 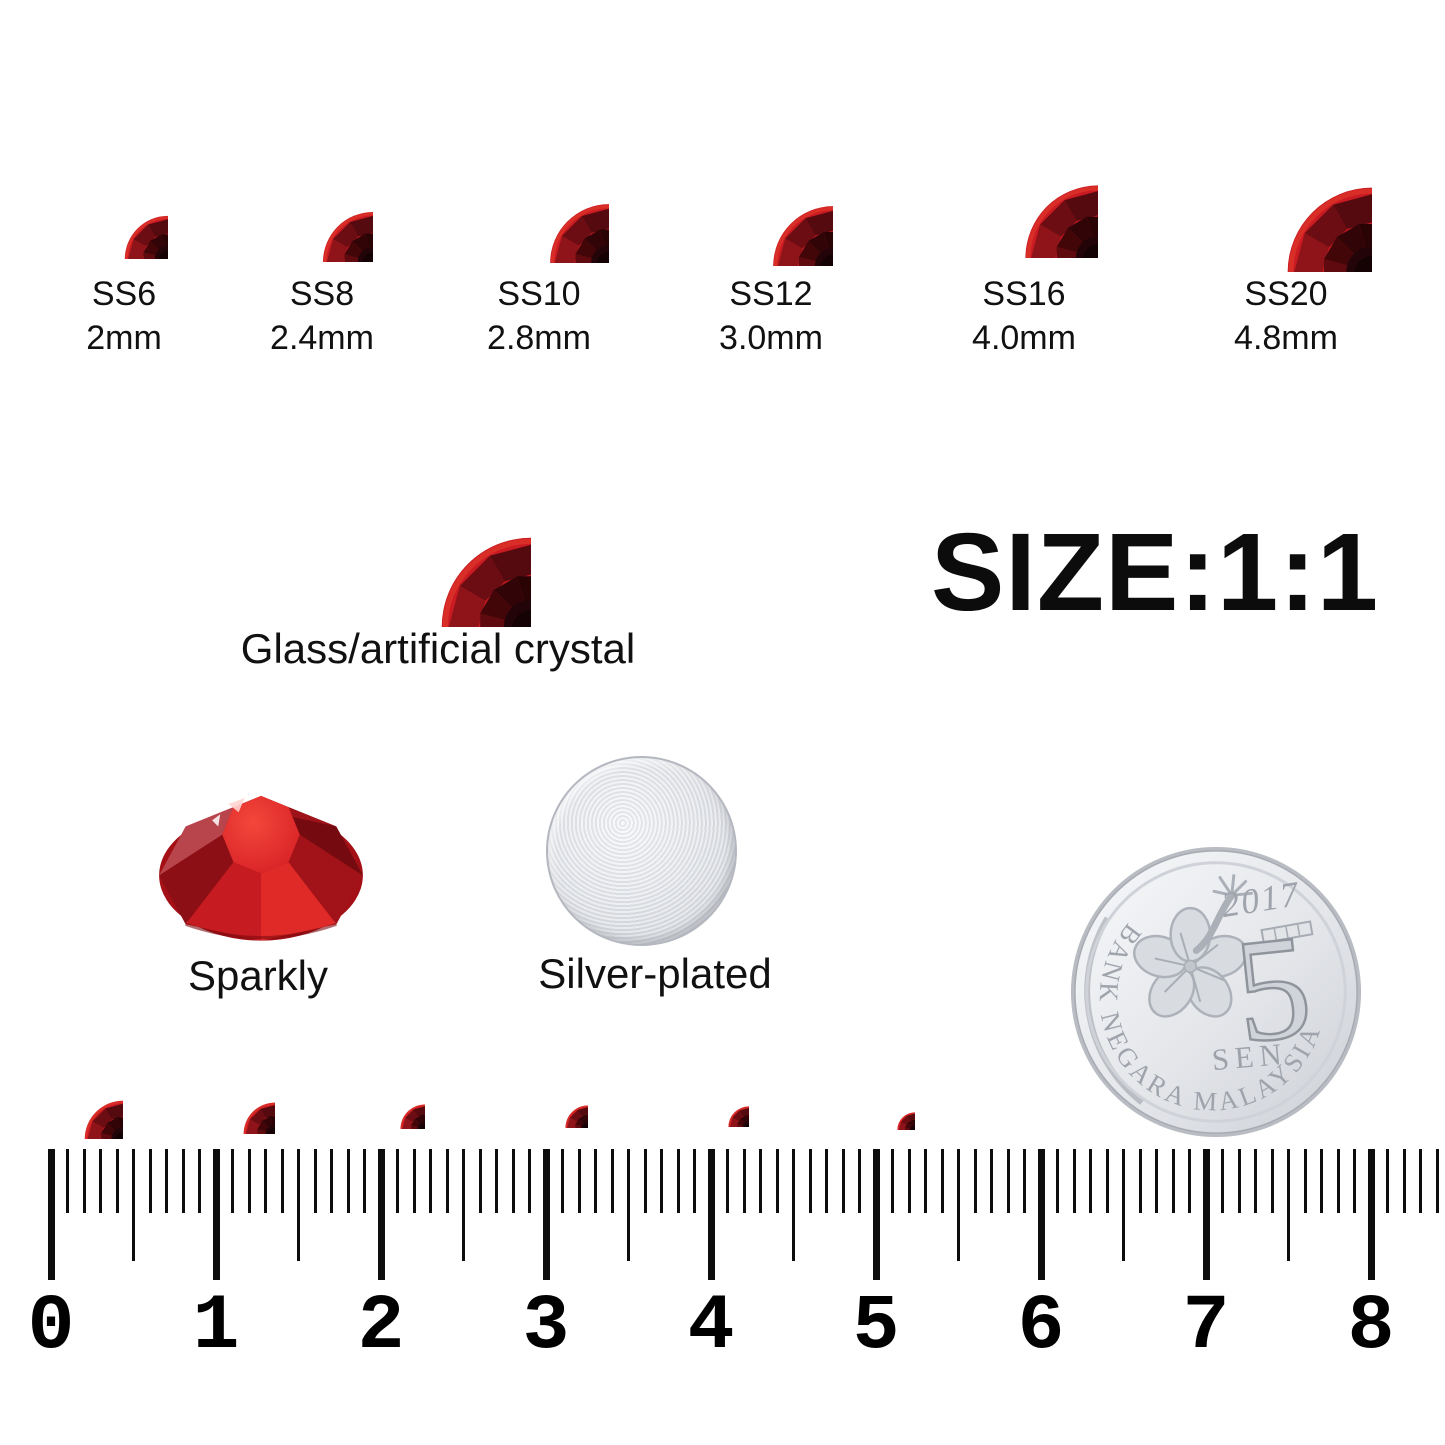 What do you see at coordinates (322, 338) in the screenshot?
I see `size-mm-label: 2.4mm` at bounding box center [322, 338].